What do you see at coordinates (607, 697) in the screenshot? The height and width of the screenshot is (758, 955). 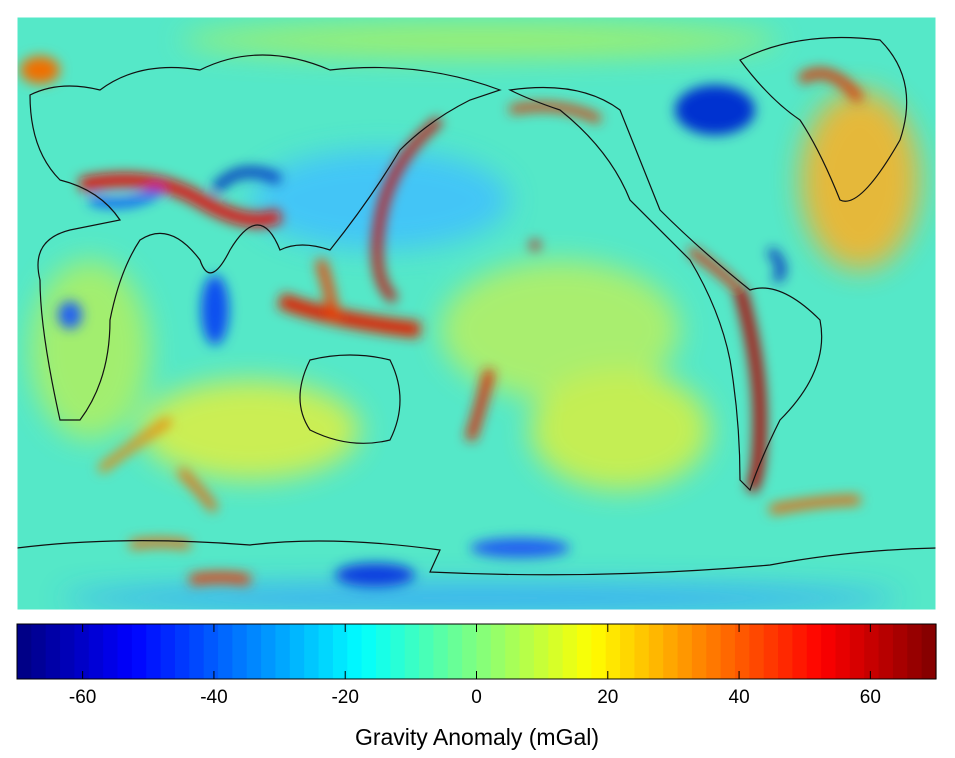 I see `tick-label: 20` at bounding box center [607, 697].